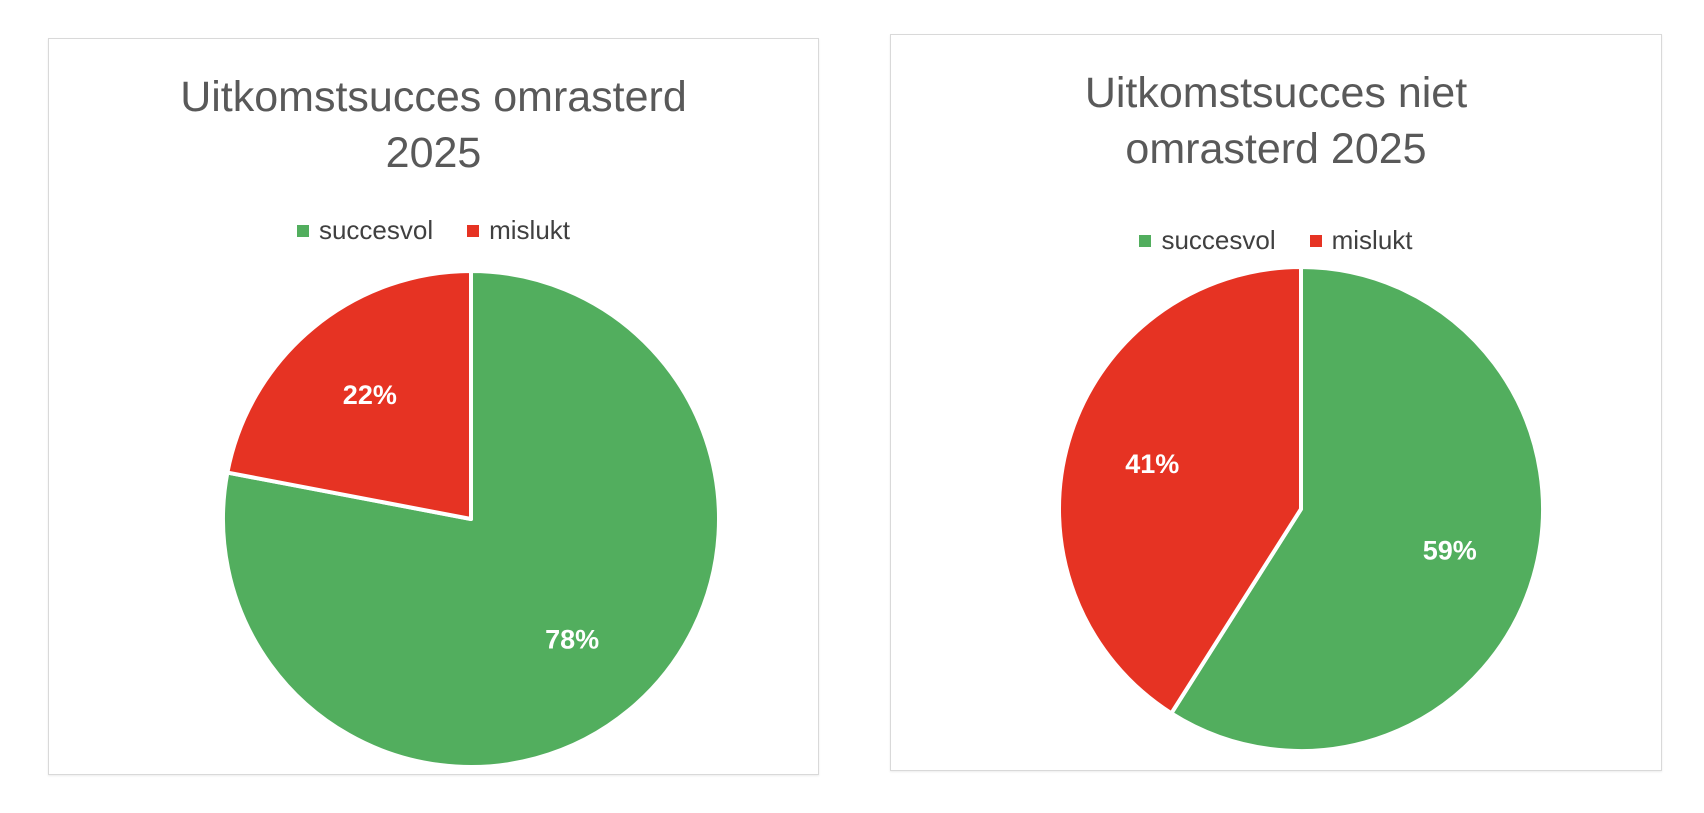 The width and height of the screenshot is (1704, 813). What do you see at coordinates (433, 125) in the screenshot?
I see `chart-title: Uitkomstsucces omrasterd 2025` at bounding box center [433, 125].